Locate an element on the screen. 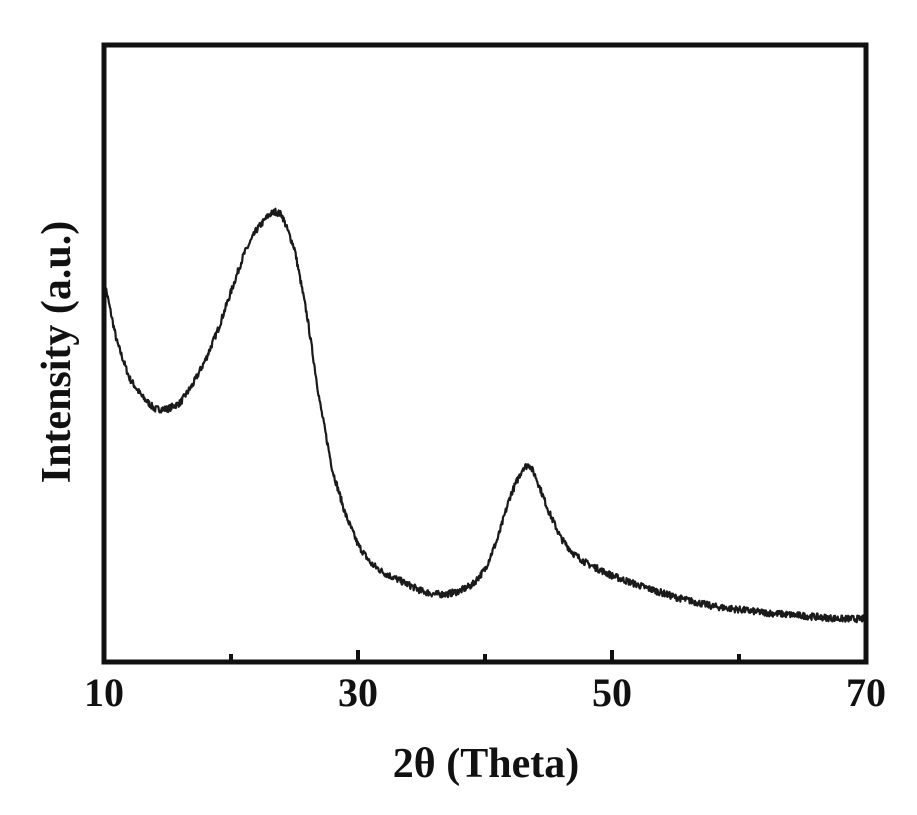 This screenshot has height=815, width=917. x-axis-title: 2θ (Theta) is located at coordinates (486, 764).